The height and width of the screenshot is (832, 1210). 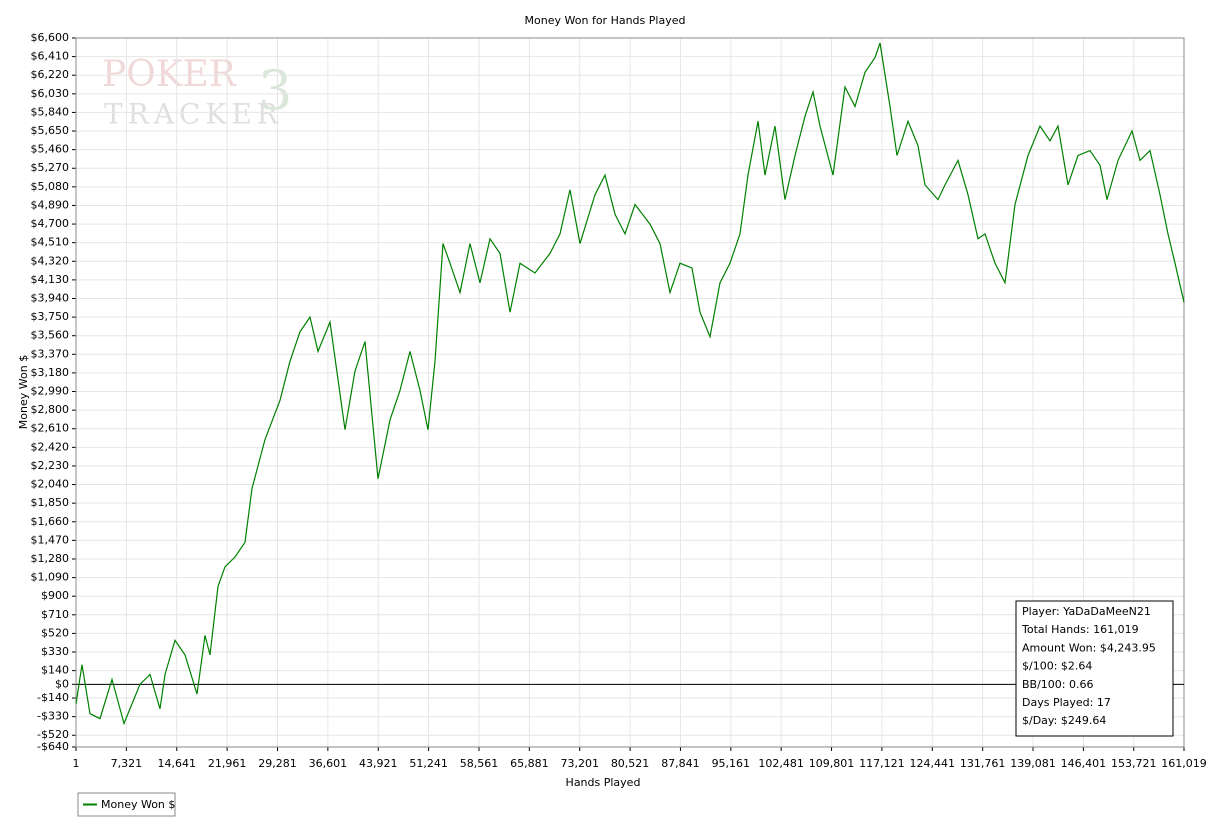 I want to click on x-axis-label: Hands Played, so click(x=603, y=782).